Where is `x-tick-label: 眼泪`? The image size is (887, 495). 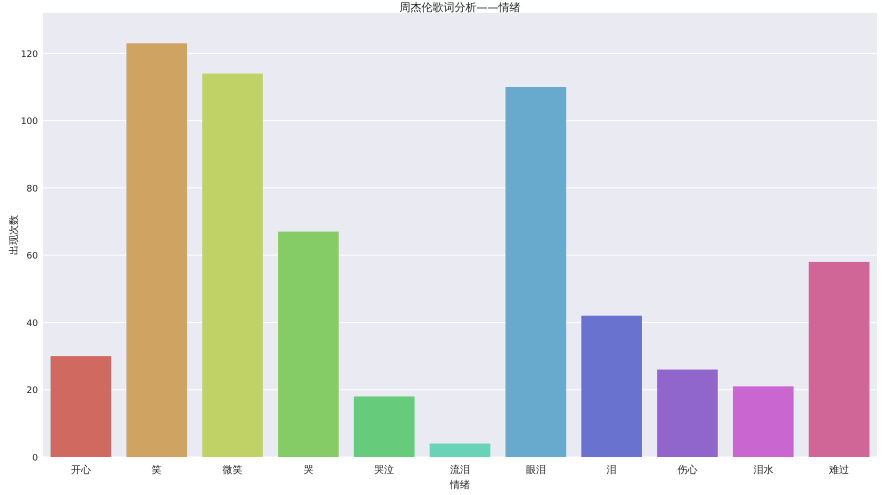
x-tick-label: 眼泪 is located at coordinates (536, 470).